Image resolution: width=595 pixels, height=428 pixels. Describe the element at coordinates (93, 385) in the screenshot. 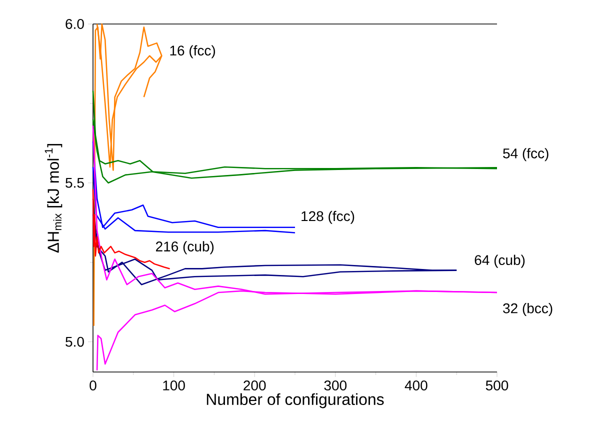

I see `x-tick-label: 0` at that location.